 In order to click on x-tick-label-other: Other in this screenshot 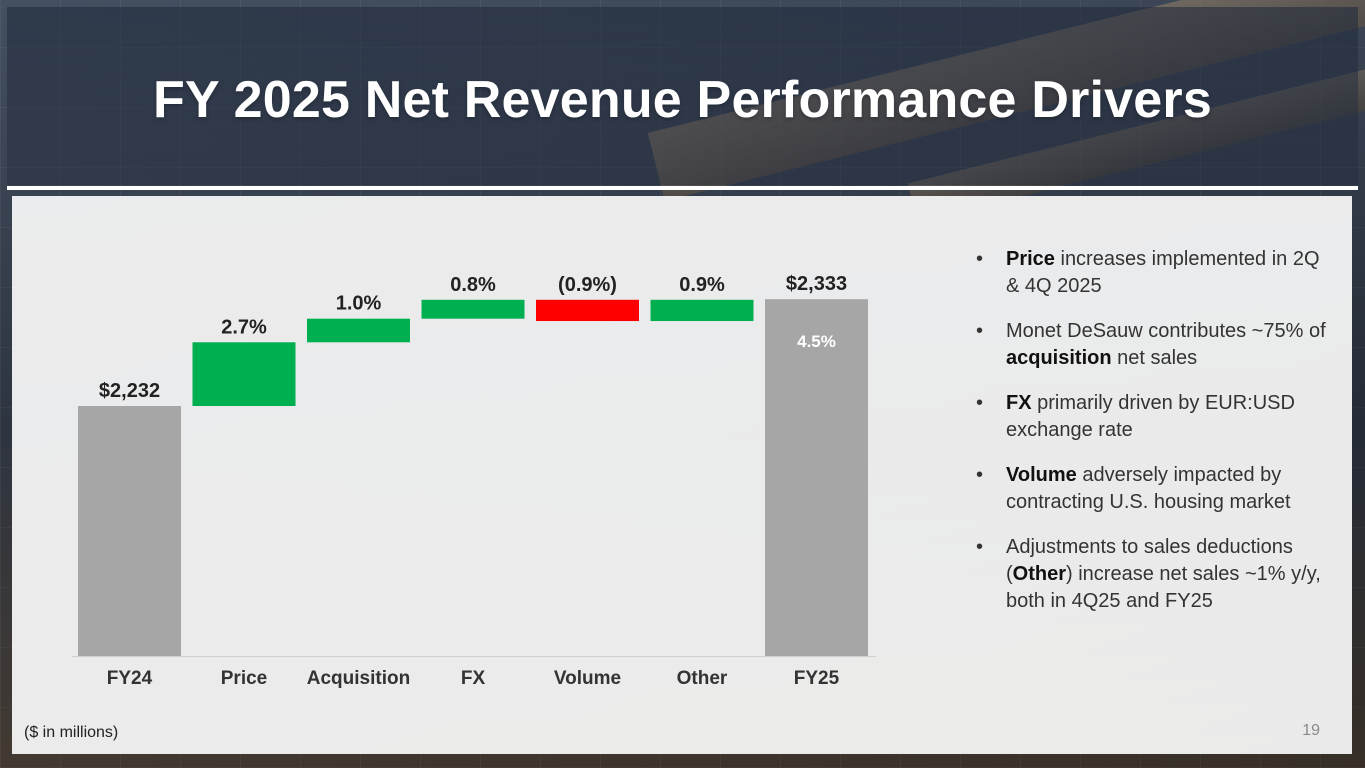, I will do `click(702, 678)`.